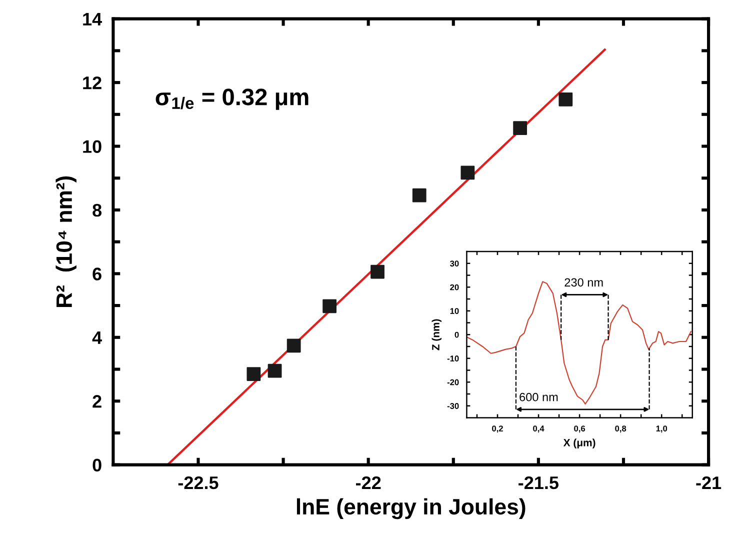 The image size is (735, 554). I want to click on y-tick-label: -10, so click(453, 359).